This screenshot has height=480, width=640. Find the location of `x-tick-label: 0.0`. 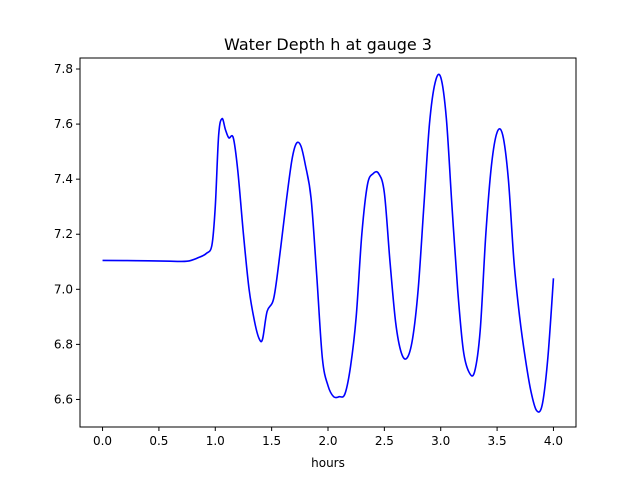

x-tick-label: 0.0 is located at coordinates (102, 441).